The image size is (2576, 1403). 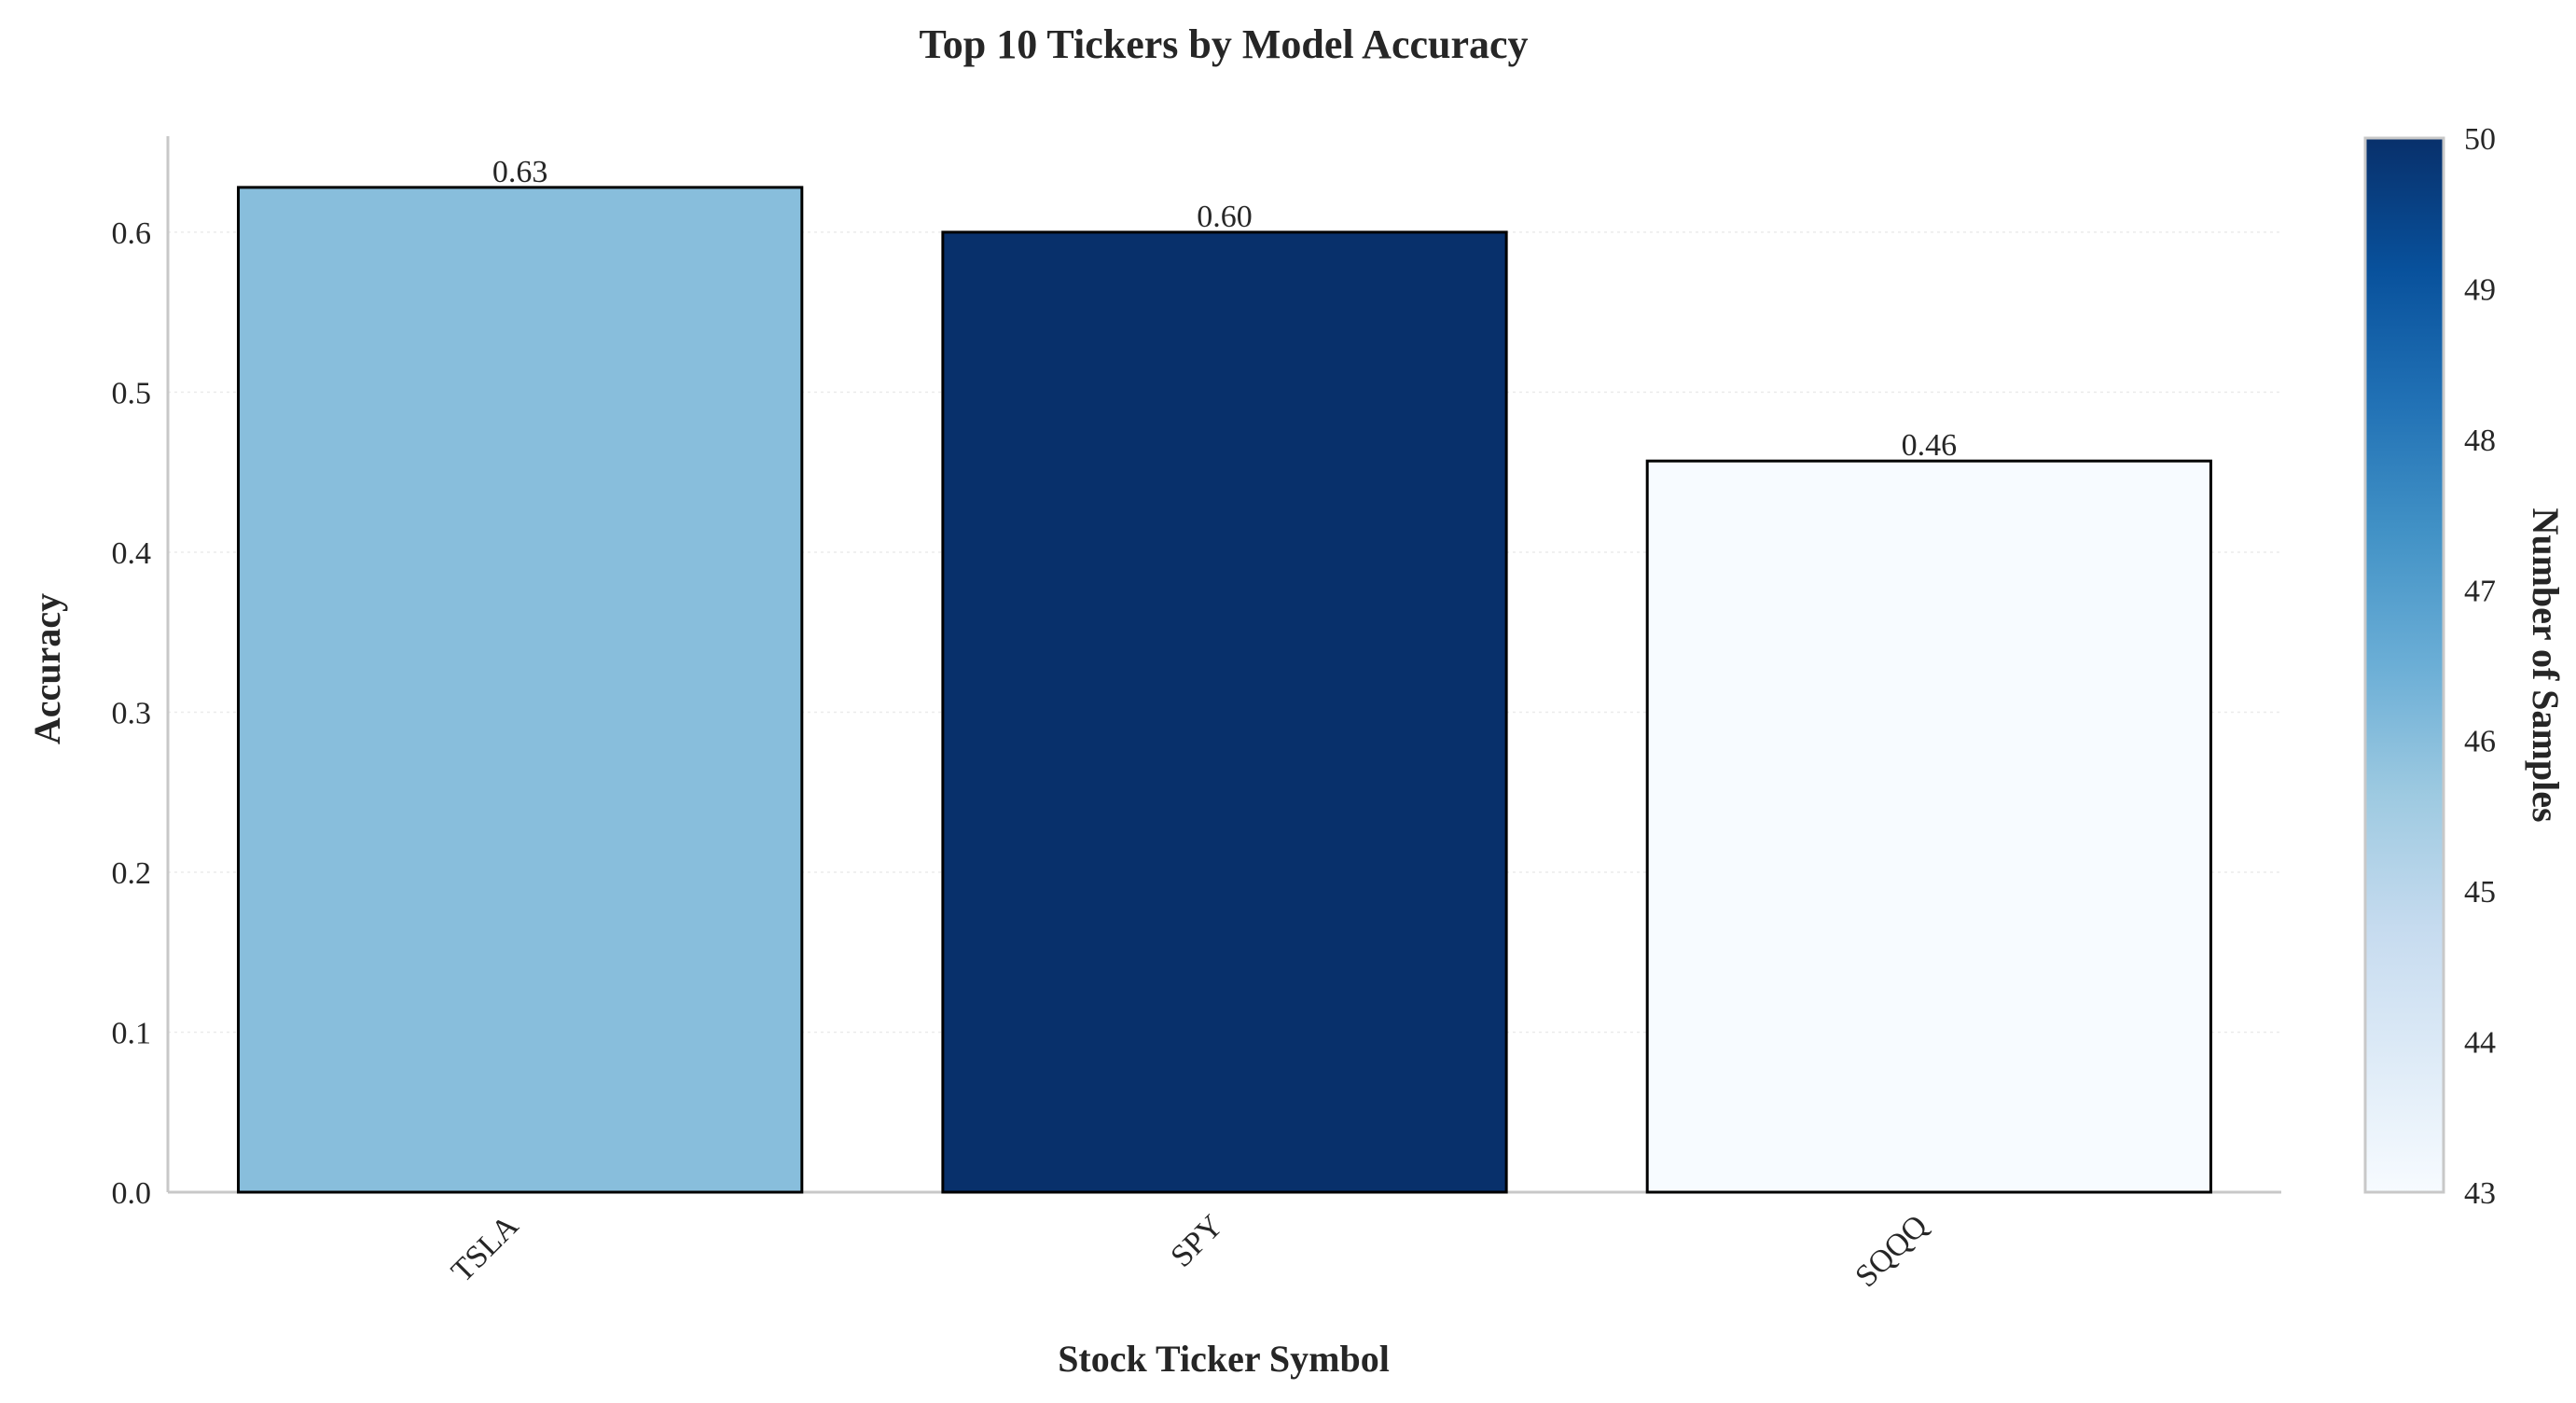 What do you see at coordinates (132, 1193) in the screenshot?
I see `y-tick-label: 0.0` at bounding box center [132, 1193].